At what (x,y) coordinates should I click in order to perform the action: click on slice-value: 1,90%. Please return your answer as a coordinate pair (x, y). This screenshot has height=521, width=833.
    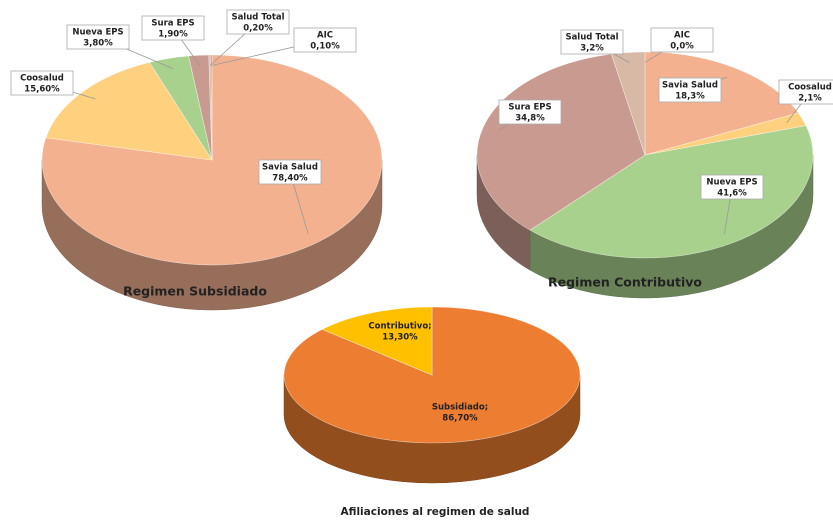
    Looking at the image, I should click on (173, 35).